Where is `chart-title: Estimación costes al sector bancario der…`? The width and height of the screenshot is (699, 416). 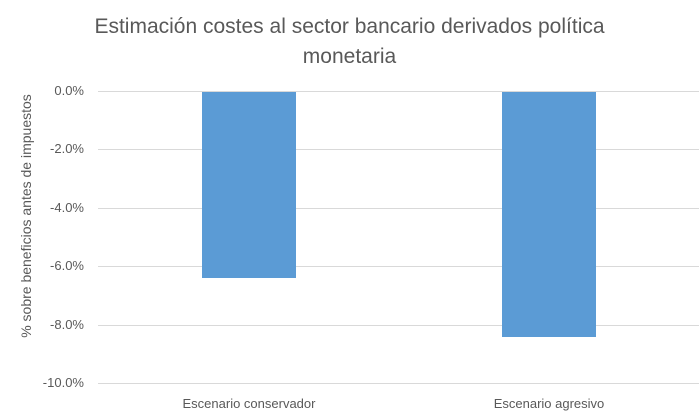
chart-title: Estimación costes al sector bancario der… is located at coordinates (349, 42).